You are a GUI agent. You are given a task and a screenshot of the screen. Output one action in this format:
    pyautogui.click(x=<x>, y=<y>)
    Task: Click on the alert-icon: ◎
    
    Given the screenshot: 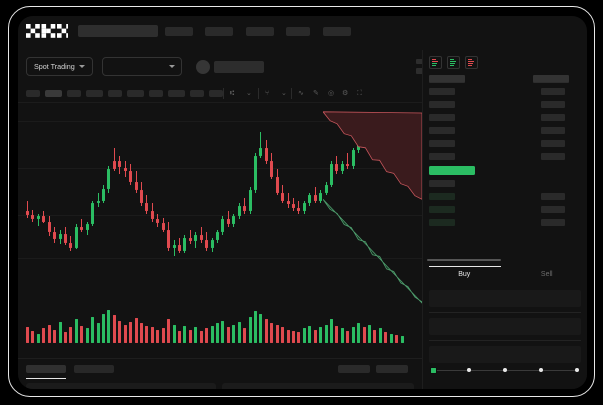 What is the action you would take?
    pyautogui.click(x=331, y=93)
    